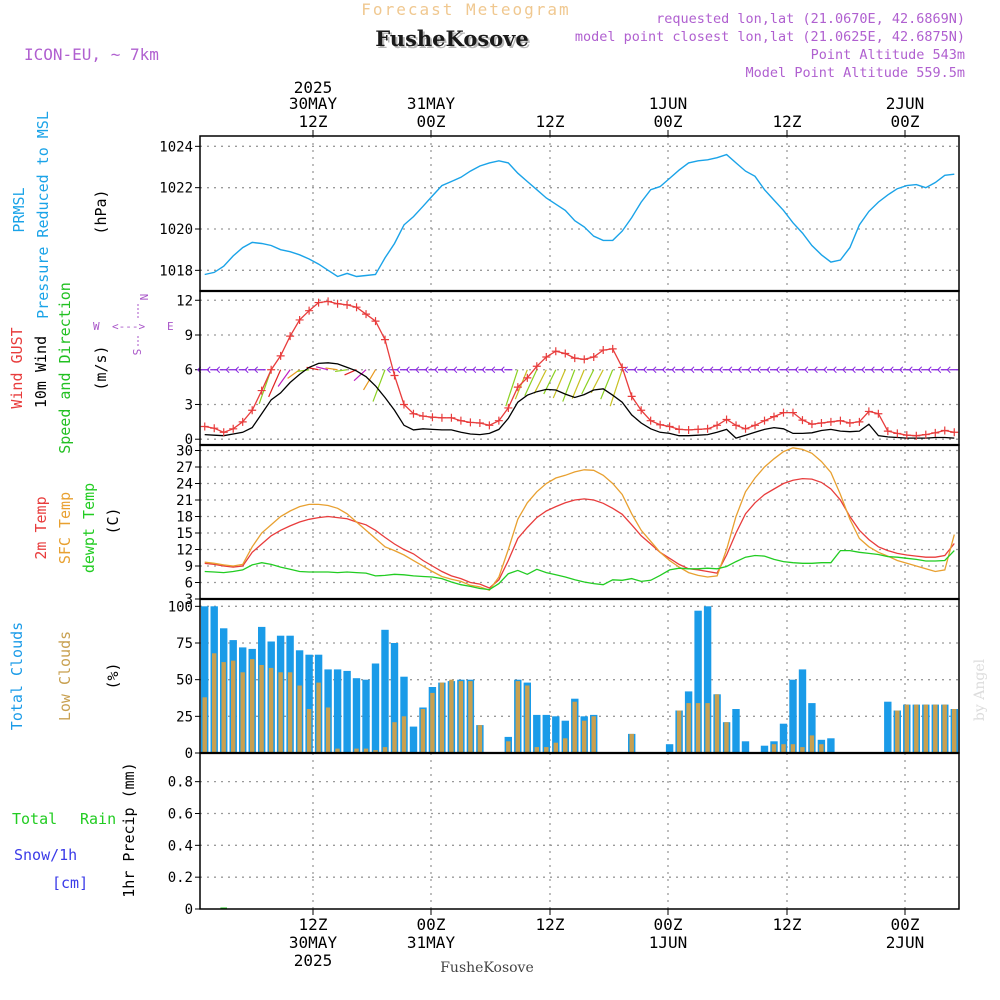 Image resolution: width=1000 pixels, height=1000 pixels. I want to click on top-tick-hour-0: 12Z, so click(313, 121).